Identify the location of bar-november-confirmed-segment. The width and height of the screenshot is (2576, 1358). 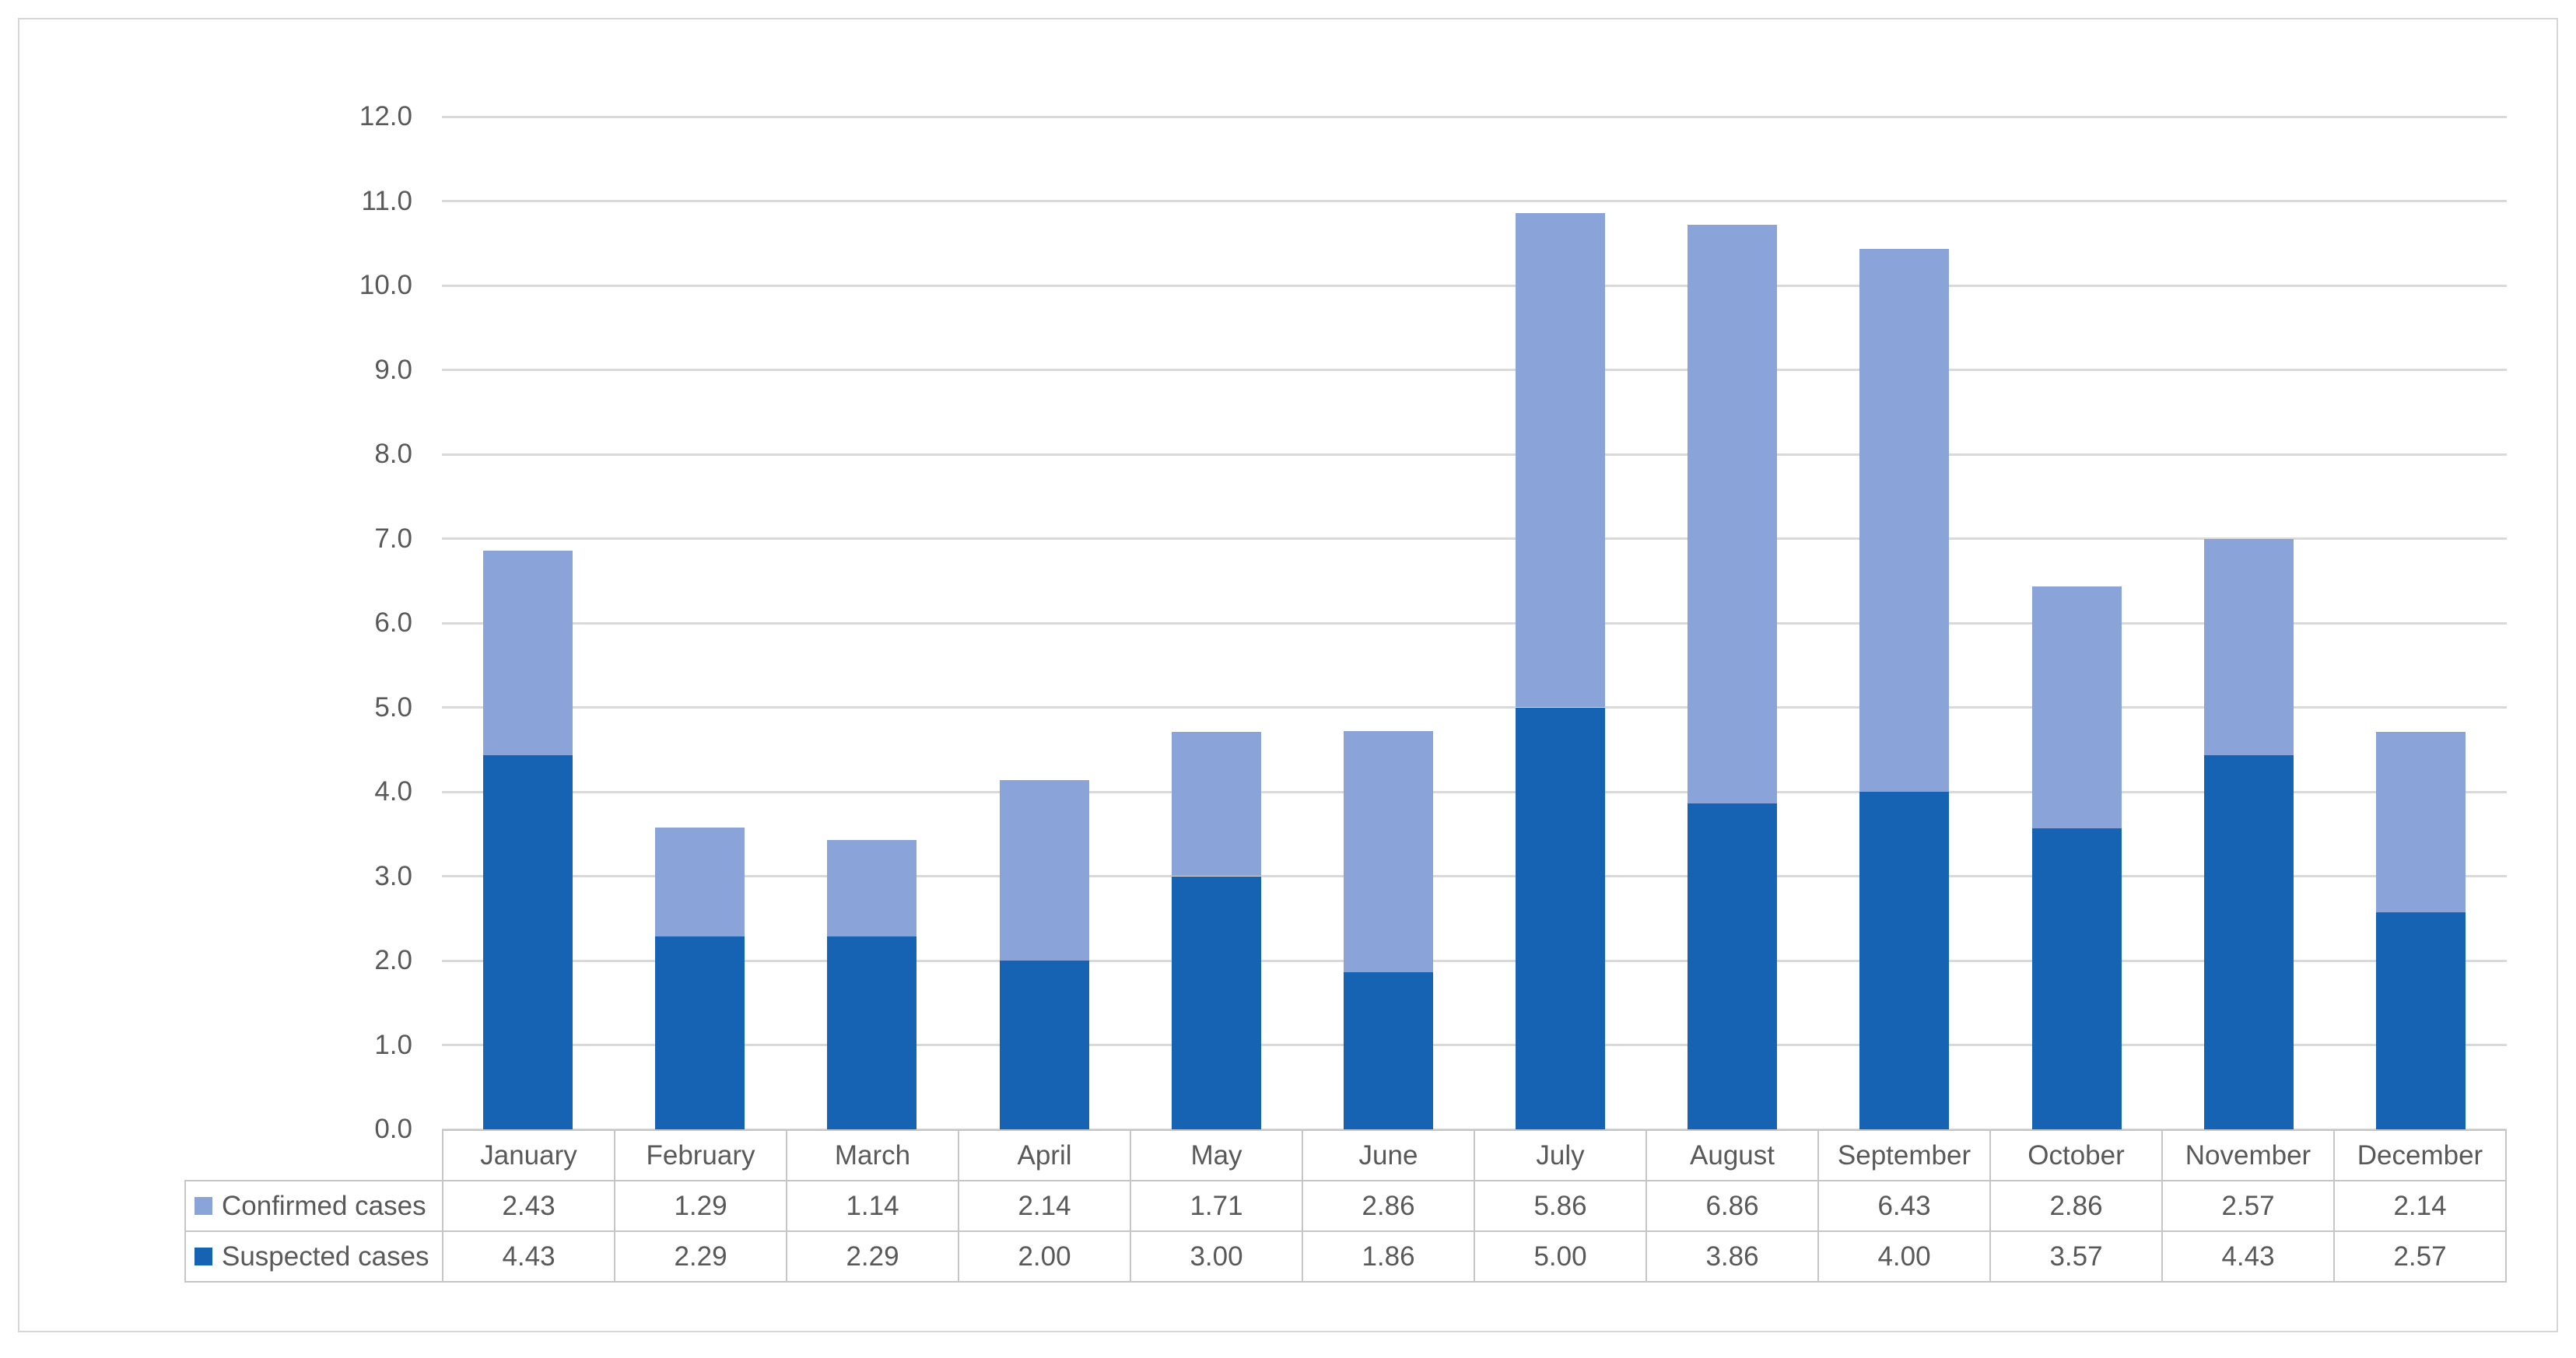
(2248, 647).